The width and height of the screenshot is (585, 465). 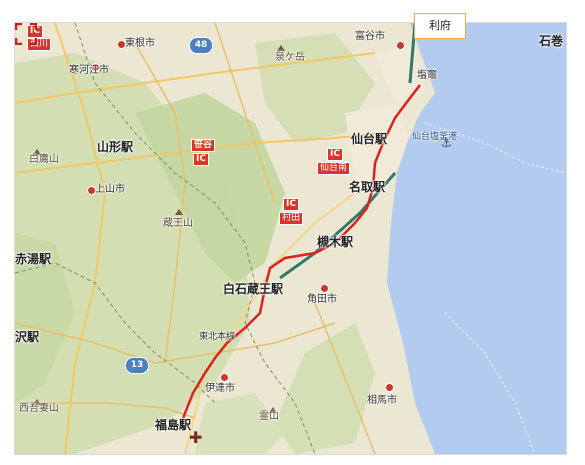 I want to click on label-kakuda: 角田市, so click(x=322, y=299).